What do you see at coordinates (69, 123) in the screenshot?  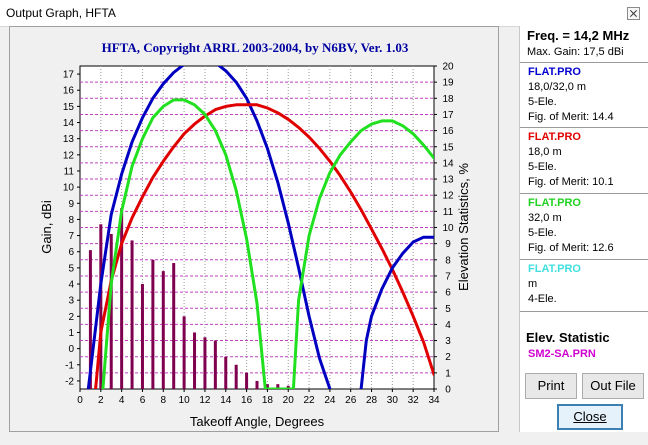 I see `y-tick-label: 14` at bounding box center [69, 123].